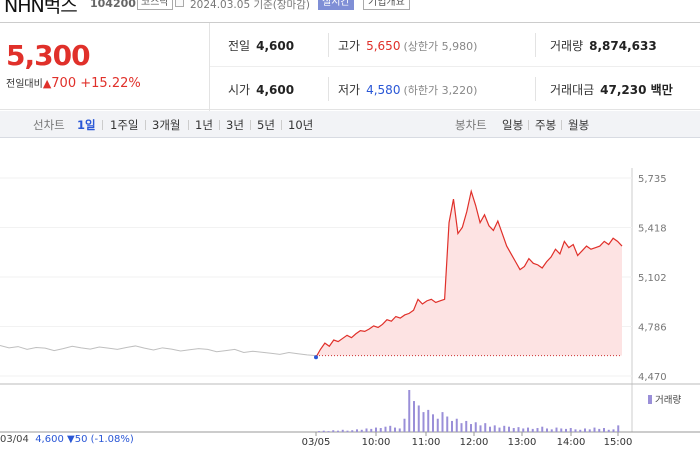 Image resolution: width=700 pixels, height=450 pixels. I want to click on x-tick-label: 13:00, so click(522, 442).